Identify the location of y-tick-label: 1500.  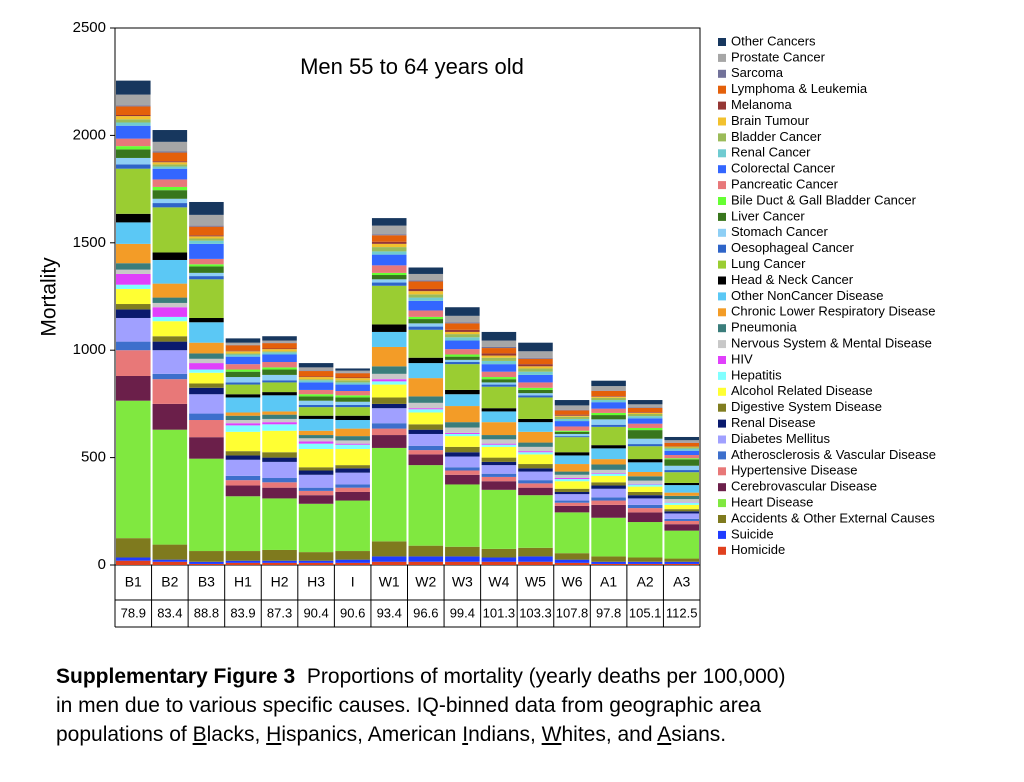
(89, 242).